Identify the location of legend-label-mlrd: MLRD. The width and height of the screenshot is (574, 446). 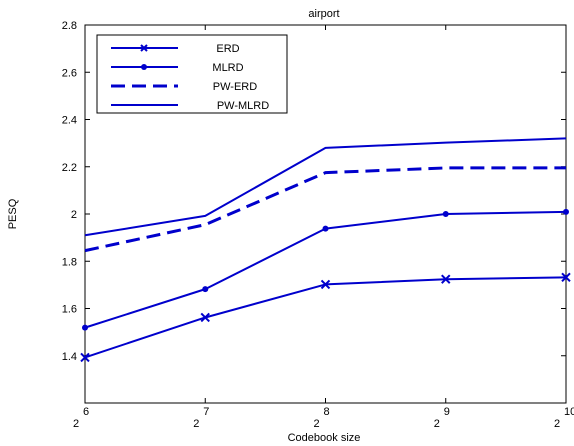
(227, 68).